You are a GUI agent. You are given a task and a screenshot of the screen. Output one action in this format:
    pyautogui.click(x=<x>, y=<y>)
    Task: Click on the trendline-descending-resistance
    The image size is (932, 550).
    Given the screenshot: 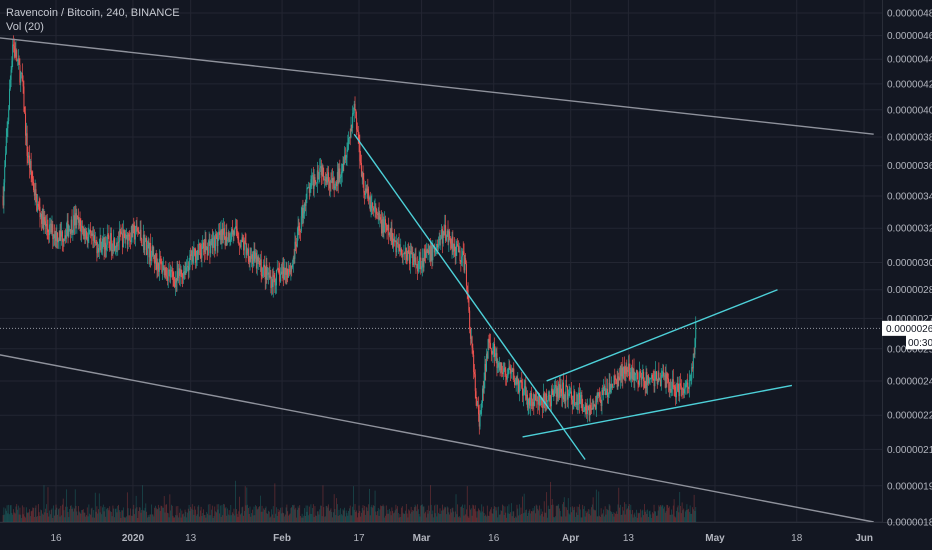 What is the action you would take?
    pyautogui.click(x=469, y=296)
    